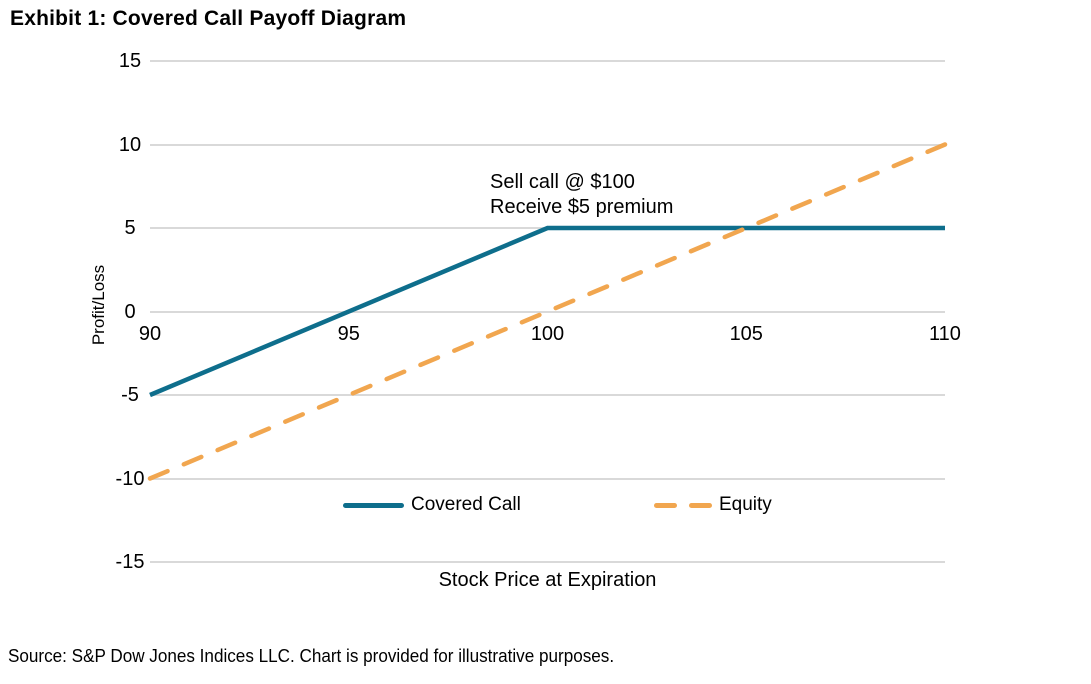 Image resolution: width=1091 pixels, height=684 pixels. Describe the element at coordinates (547, 478) in the screenshot. I see `gridline-y--10` at that location.